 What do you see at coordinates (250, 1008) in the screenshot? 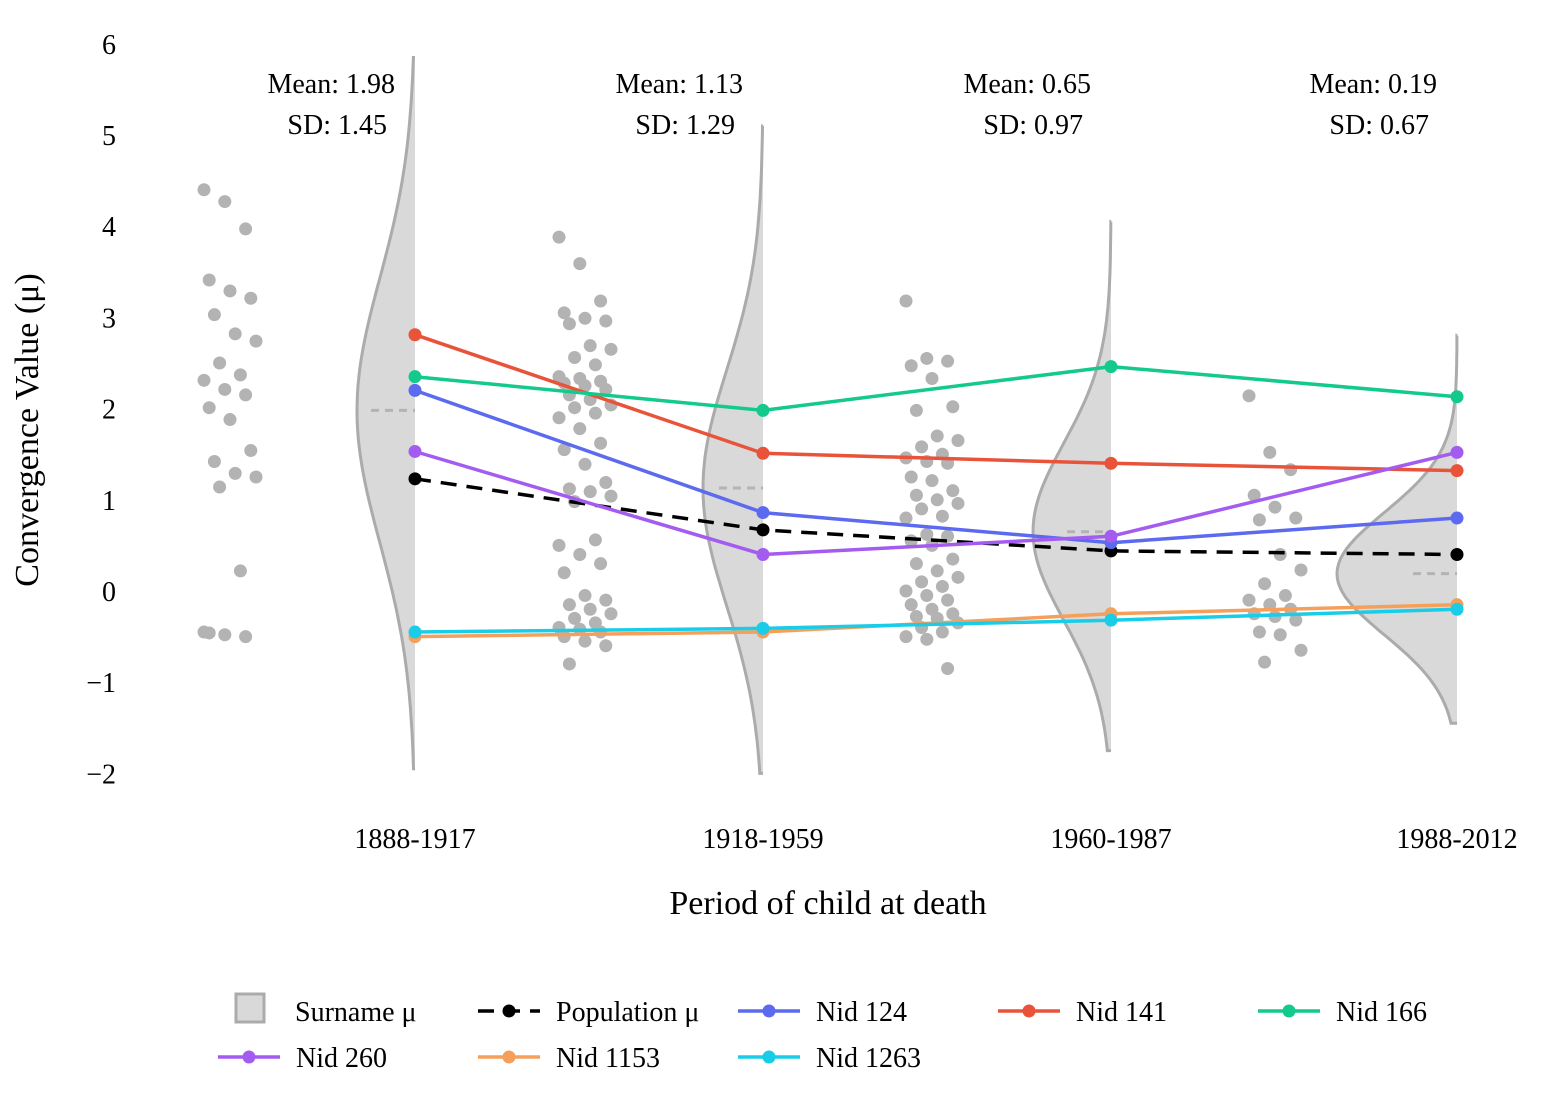
I see `legend-swatch-surname` at bounding box center [250, 1008].